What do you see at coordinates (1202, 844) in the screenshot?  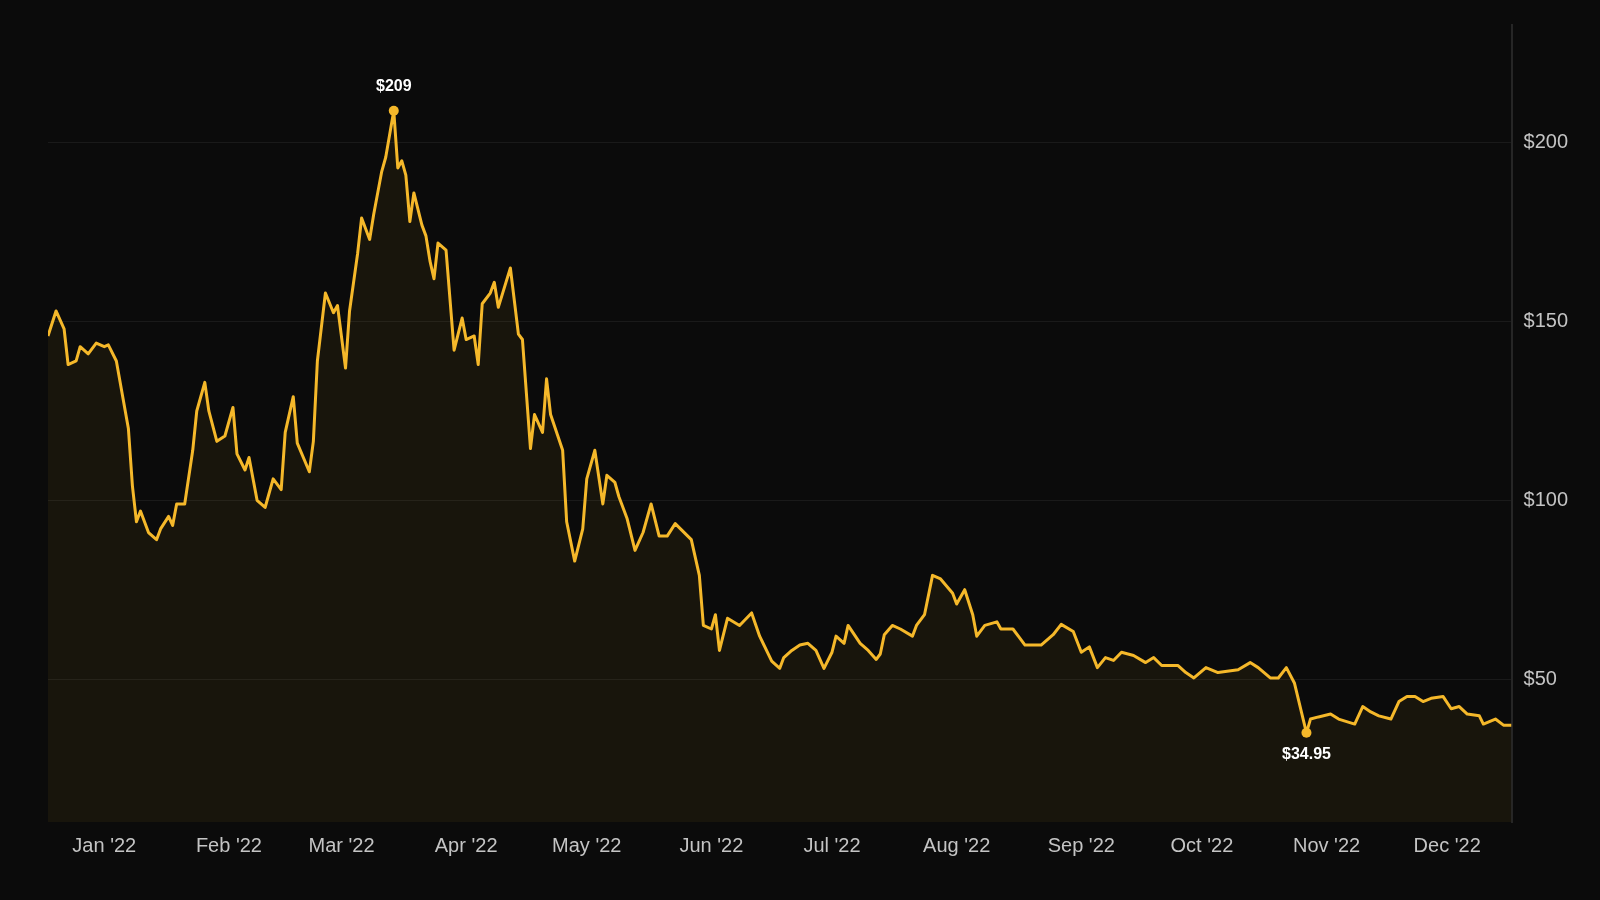 I see `x-tick-label: Oct '22` at bounding box center [1202, 844].